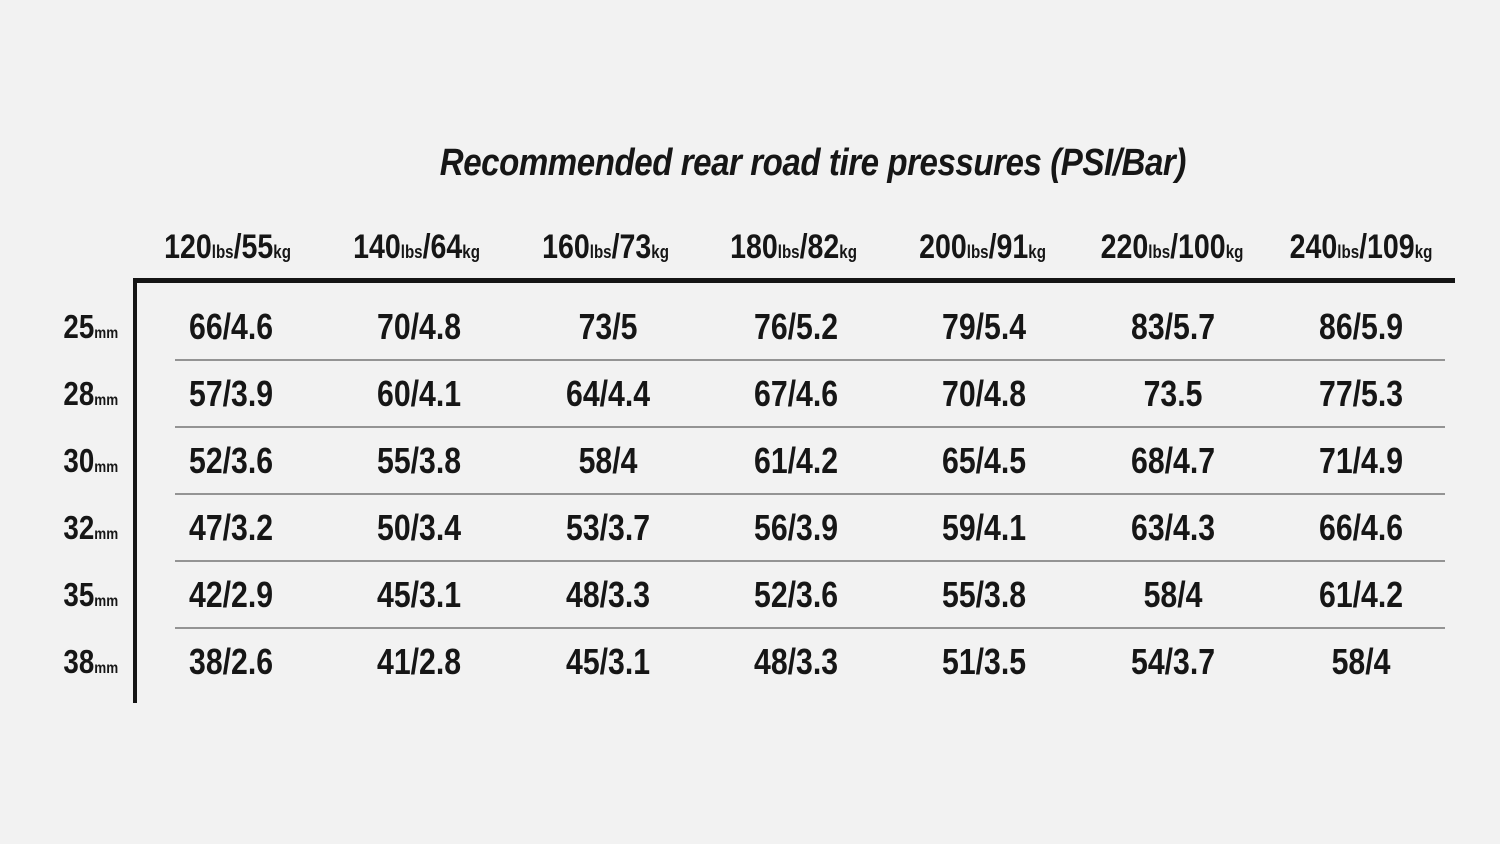 Image resolution: width=1500 pixels, height=844 pixels. Describe the element at coordinates (419, 326) in the screenshot. I see `pressure-value: 70/4.8` at that location.